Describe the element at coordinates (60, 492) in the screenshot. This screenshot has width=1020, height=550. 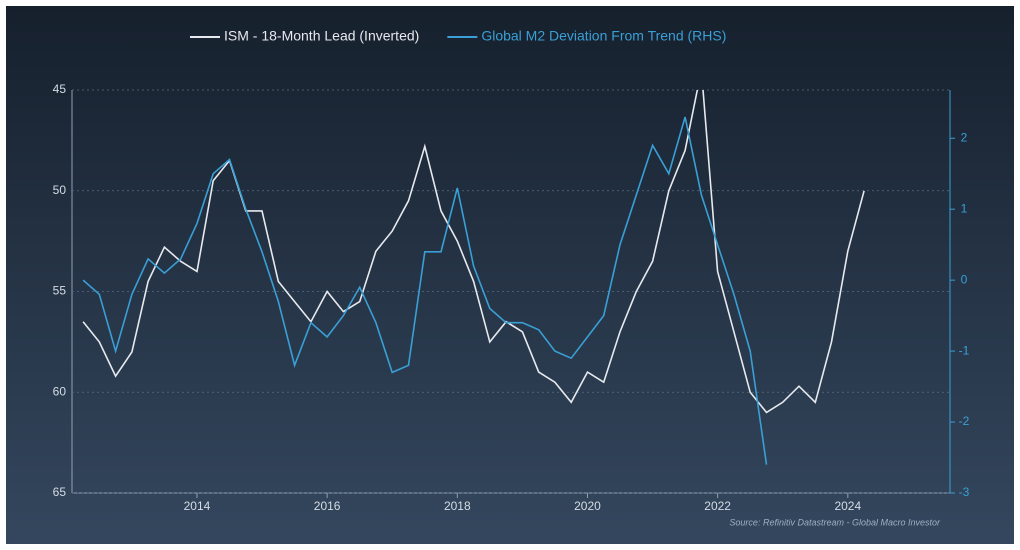
I see `y-tick-label: 65` at that location.